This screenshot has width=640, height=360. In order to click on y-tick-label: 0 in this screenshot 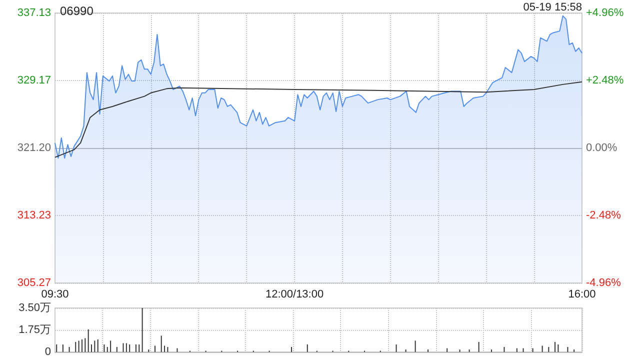, I will do `click(47, 352)`.